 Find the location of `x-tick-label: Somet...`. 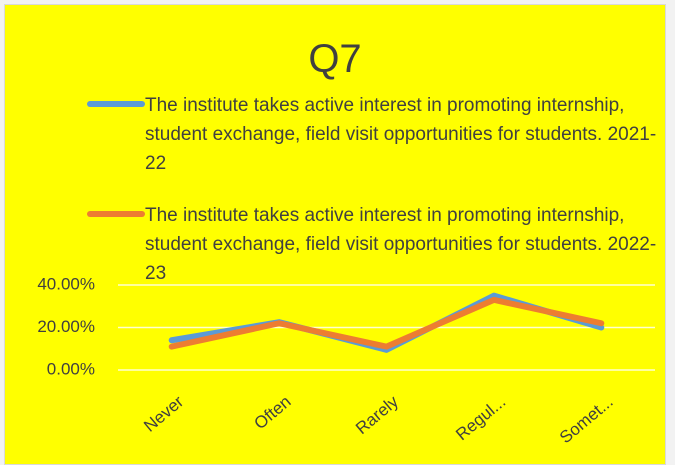

x-tick-label: Somet... is located at coordinates (586, 419).